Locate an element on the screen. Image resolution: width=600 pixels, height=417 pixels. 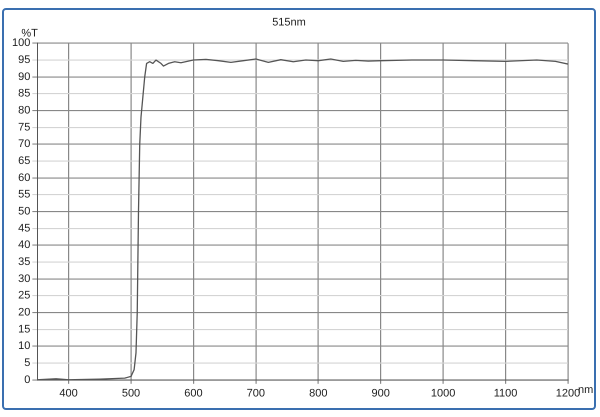
x-tick-label: 900 is located at coordinates (381, 393).